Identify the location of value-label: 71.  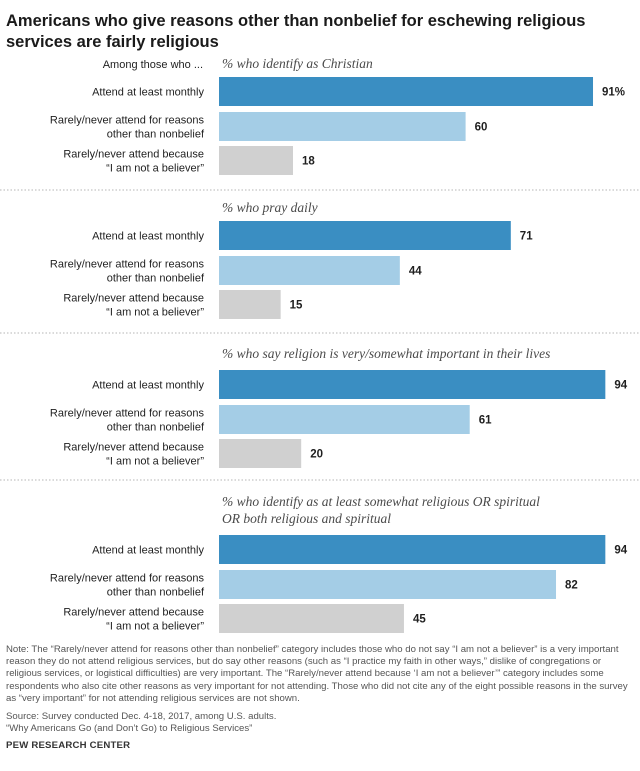
(526, 237).